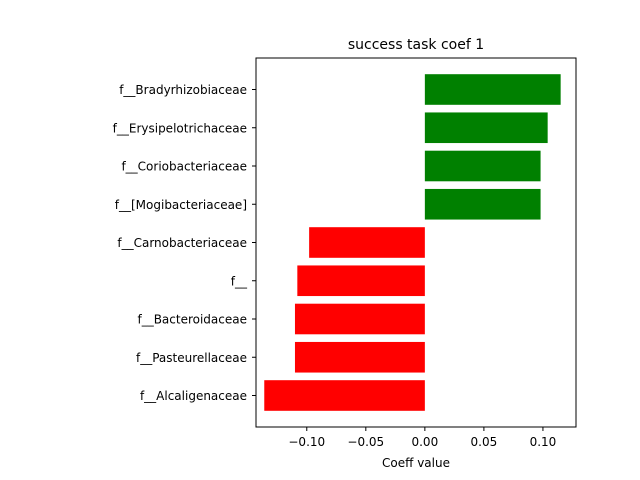 The height and width of the screenshot is (480, 640). I want to click on x-tick-label: 0.00, so click(424, 442).